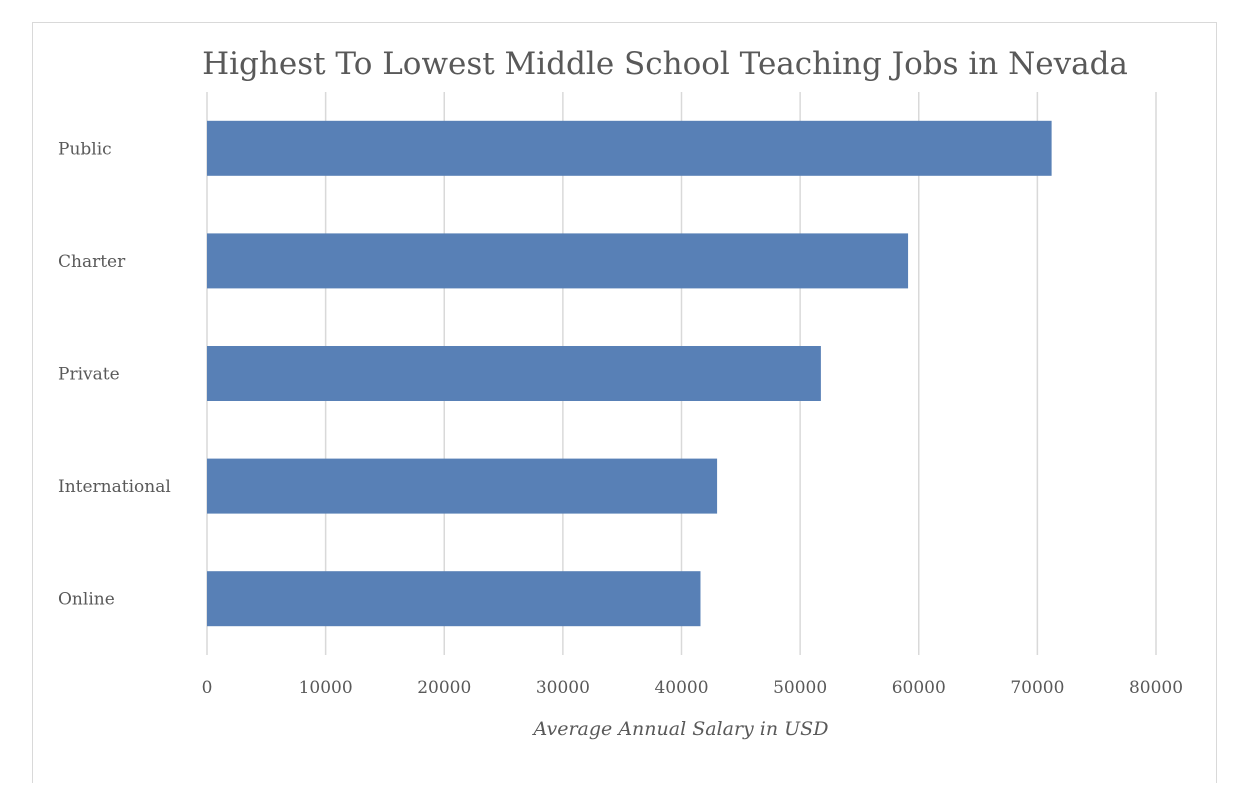 The width and height of the screenshot is (1237, 799). What do you see at coordinates (462, 486) in the screenshot?
I see `bar-international` at bounding box center [462, 486].